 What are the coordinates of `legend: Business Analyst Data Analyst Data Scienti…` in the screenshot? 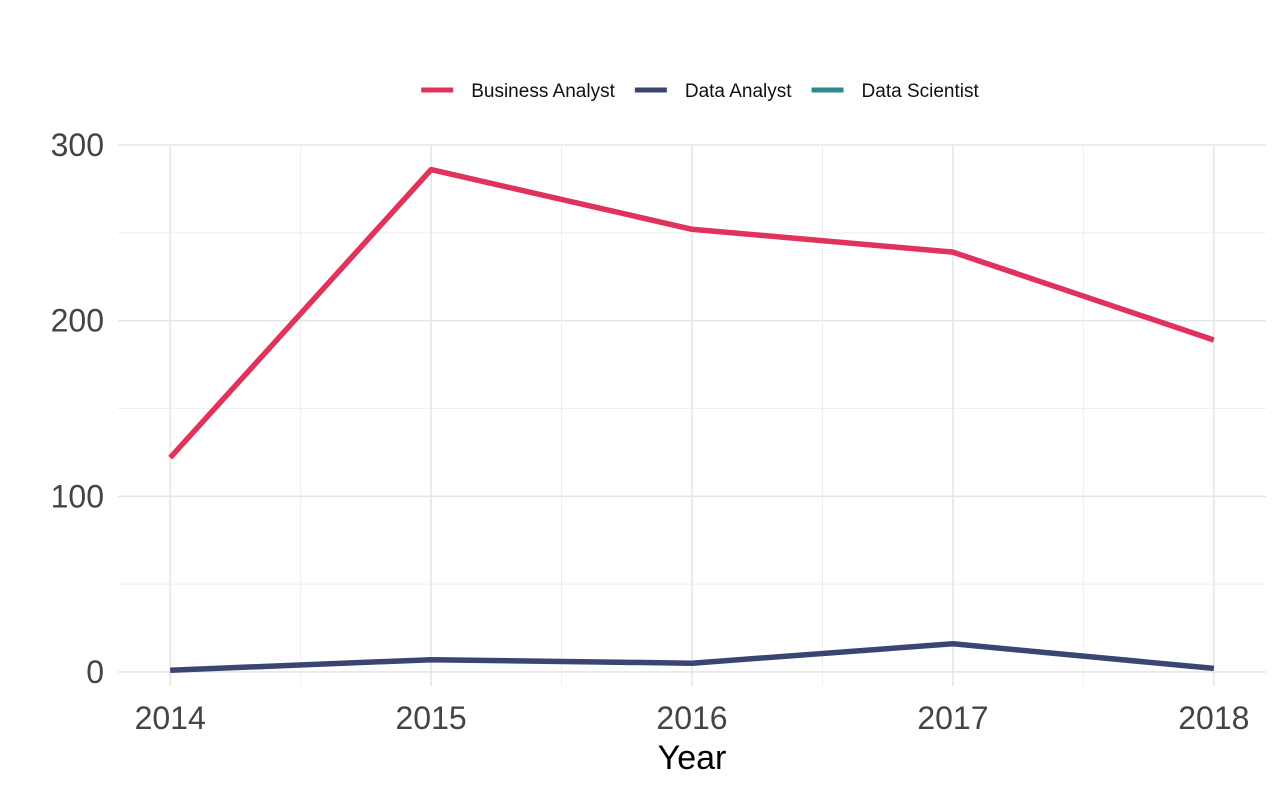 It's located at (700, 91).